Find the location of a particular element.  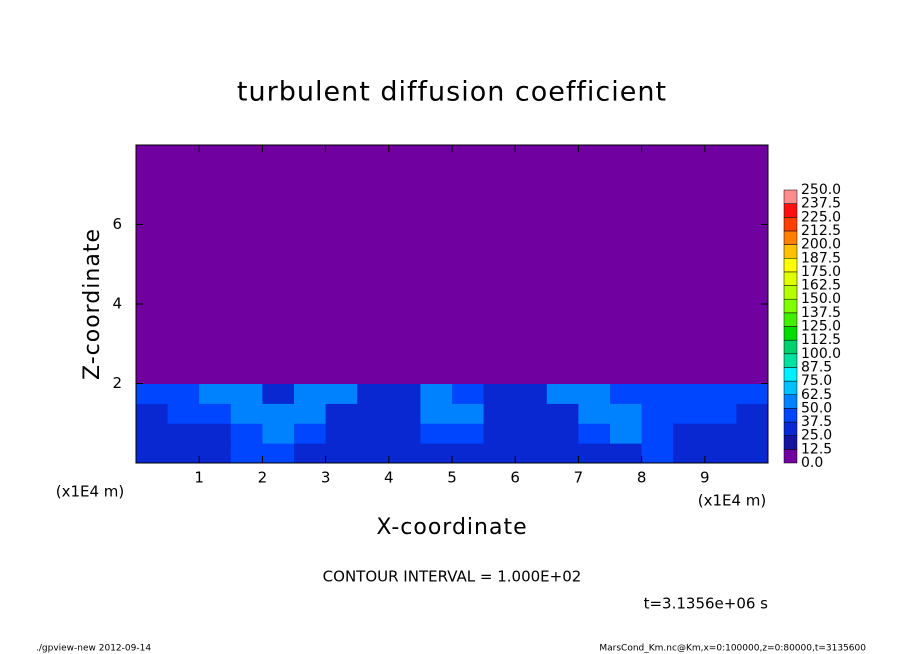

x-tick-label: 4 is located at coordinates (389, 478).